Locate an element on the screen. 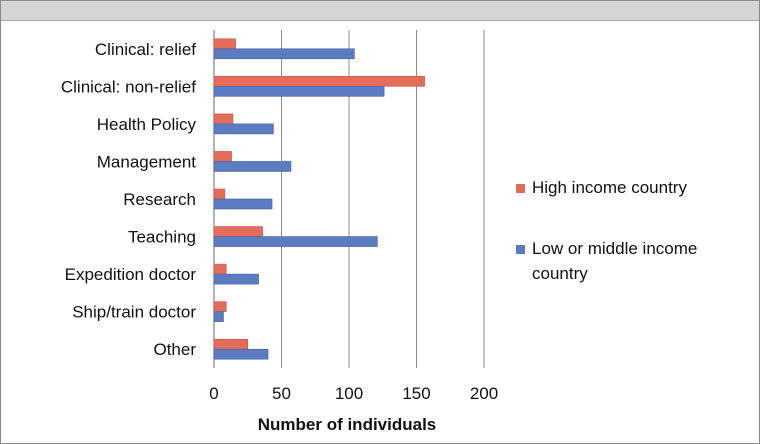  legend-label: Low or middle income country is located at coordinates (614, 261).